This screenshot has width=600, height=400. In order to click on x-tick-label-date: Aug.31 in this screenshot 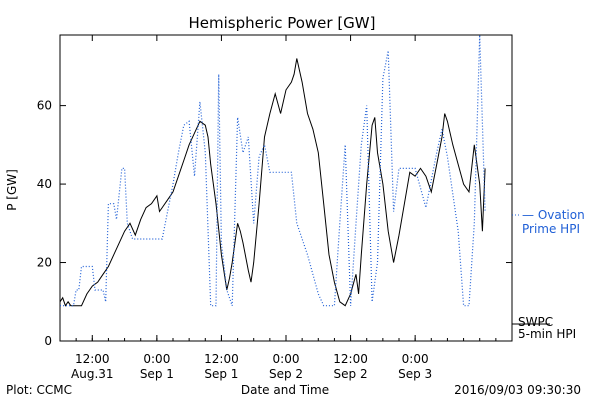, I will do `click(92, 374)`.